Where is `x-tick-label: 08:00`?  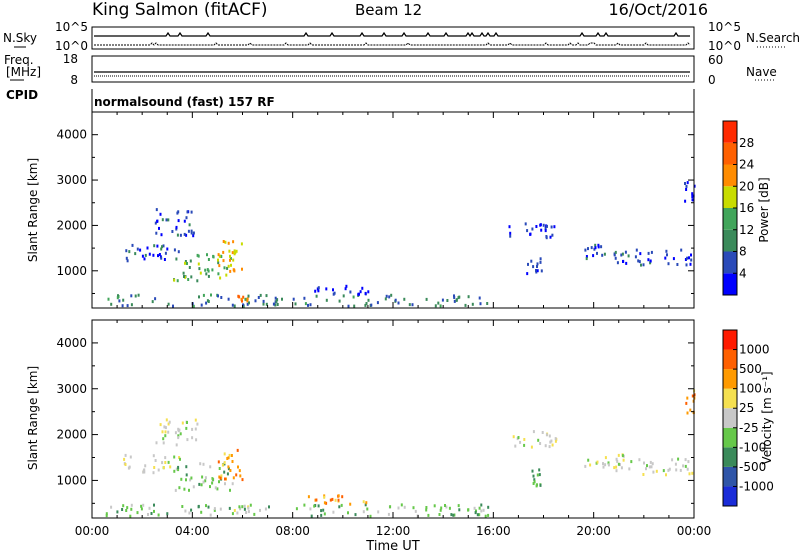
x-tick-label: 08:00 is located at coordinates (292, 531).